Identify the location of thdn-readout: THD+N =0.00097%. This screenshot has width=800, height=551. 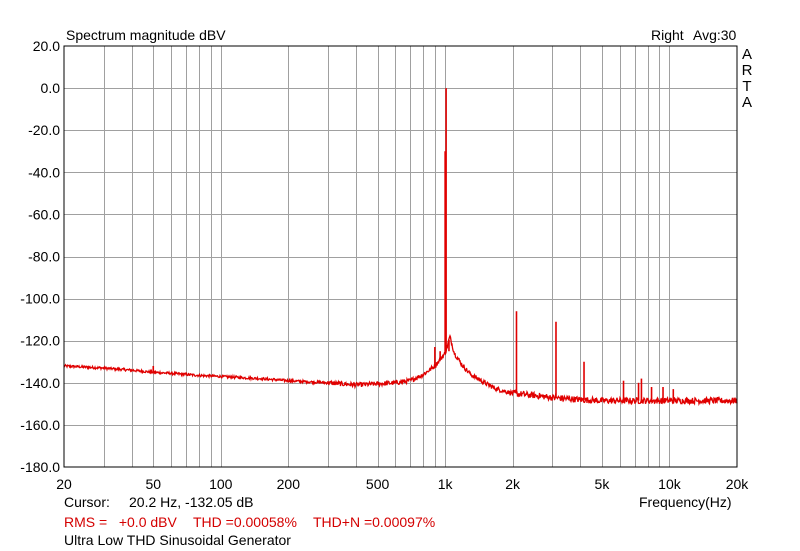
(374, 522).